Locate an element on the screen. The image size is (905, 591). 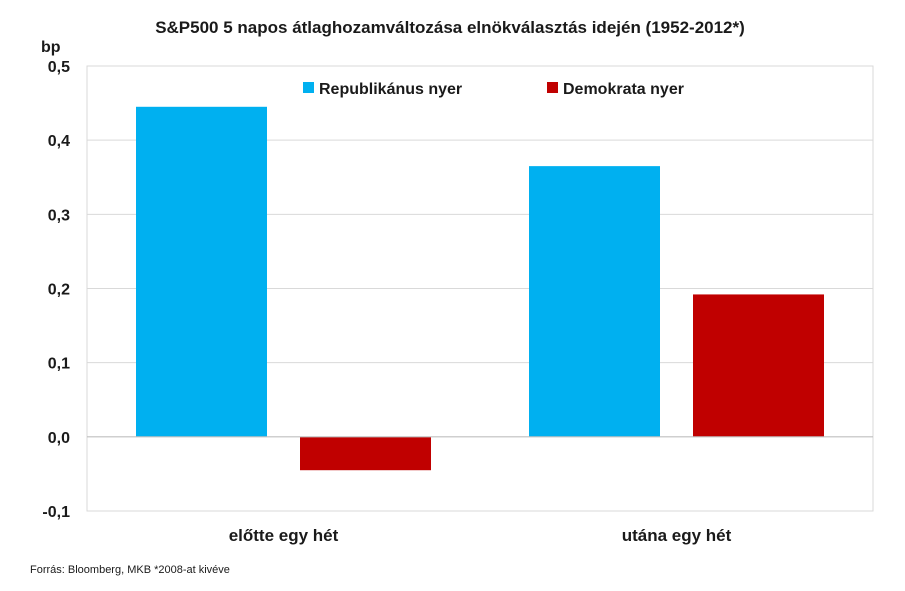
y-tick-label: 0,2 is located at coordinates (59, 290).